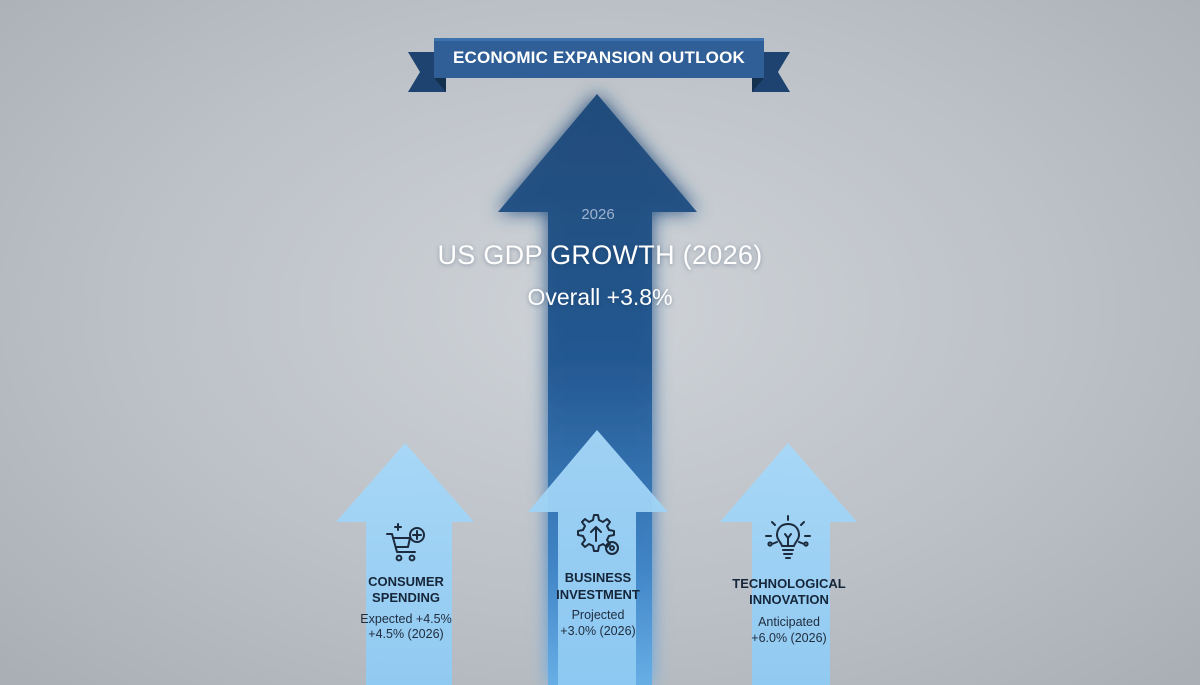 This screenshot has height=685, width=1200. What do you see at coordinates (405, 564) in the screenshot?
I see `consumer-spending-arrow` at bounding box center [405, 564].